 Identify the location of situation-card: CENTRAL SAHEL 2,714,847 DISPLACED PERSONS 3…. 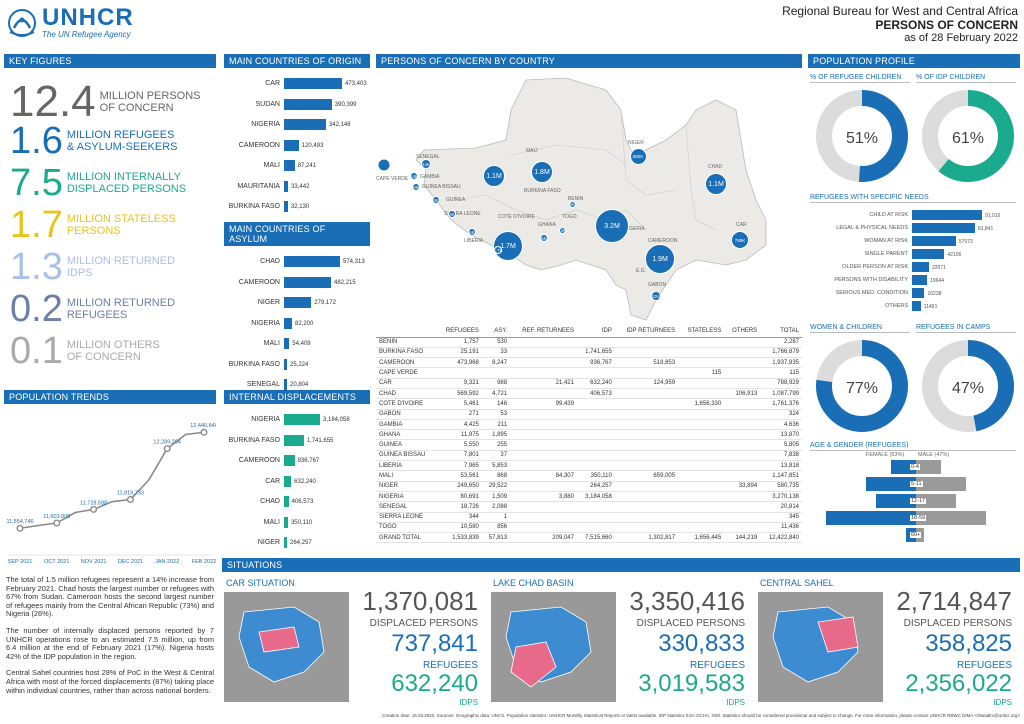
(887, 641).